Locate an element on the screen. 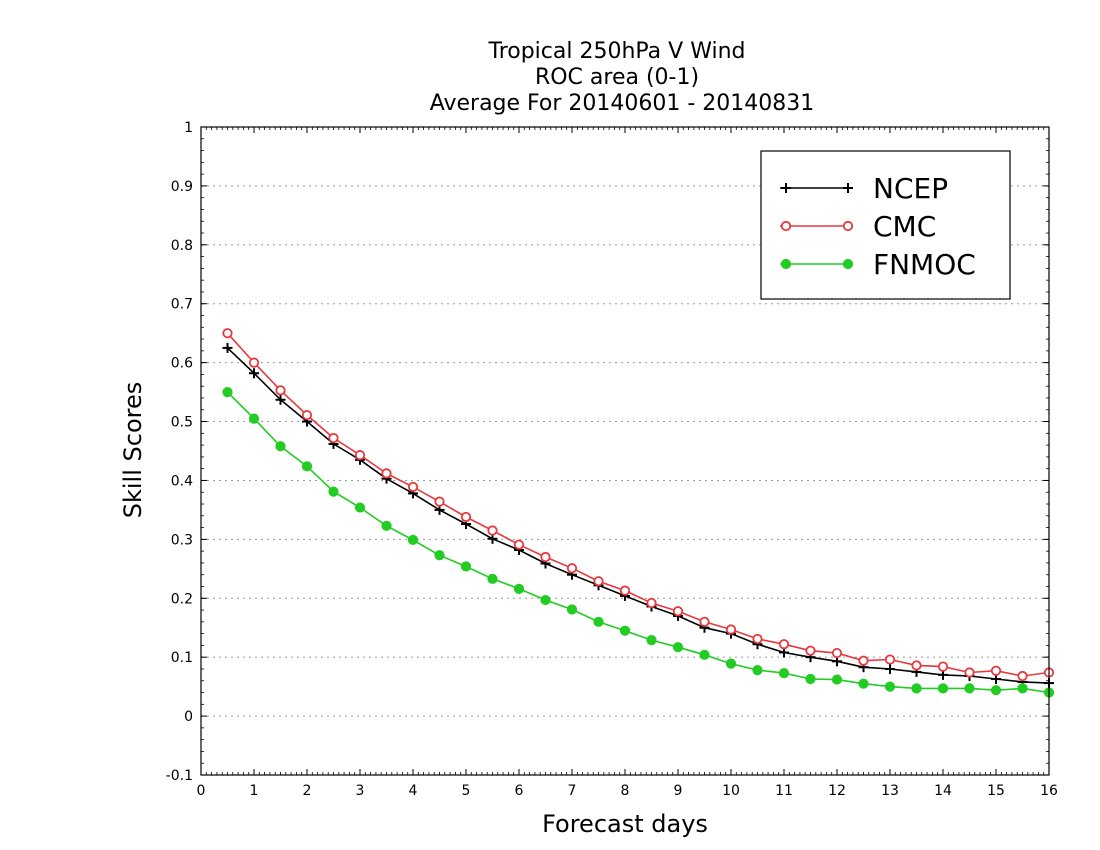 The width and height of the screenshot is (1100, 850). legend-item-fnmoc: FNMOC is located at coordinates (878, 264).